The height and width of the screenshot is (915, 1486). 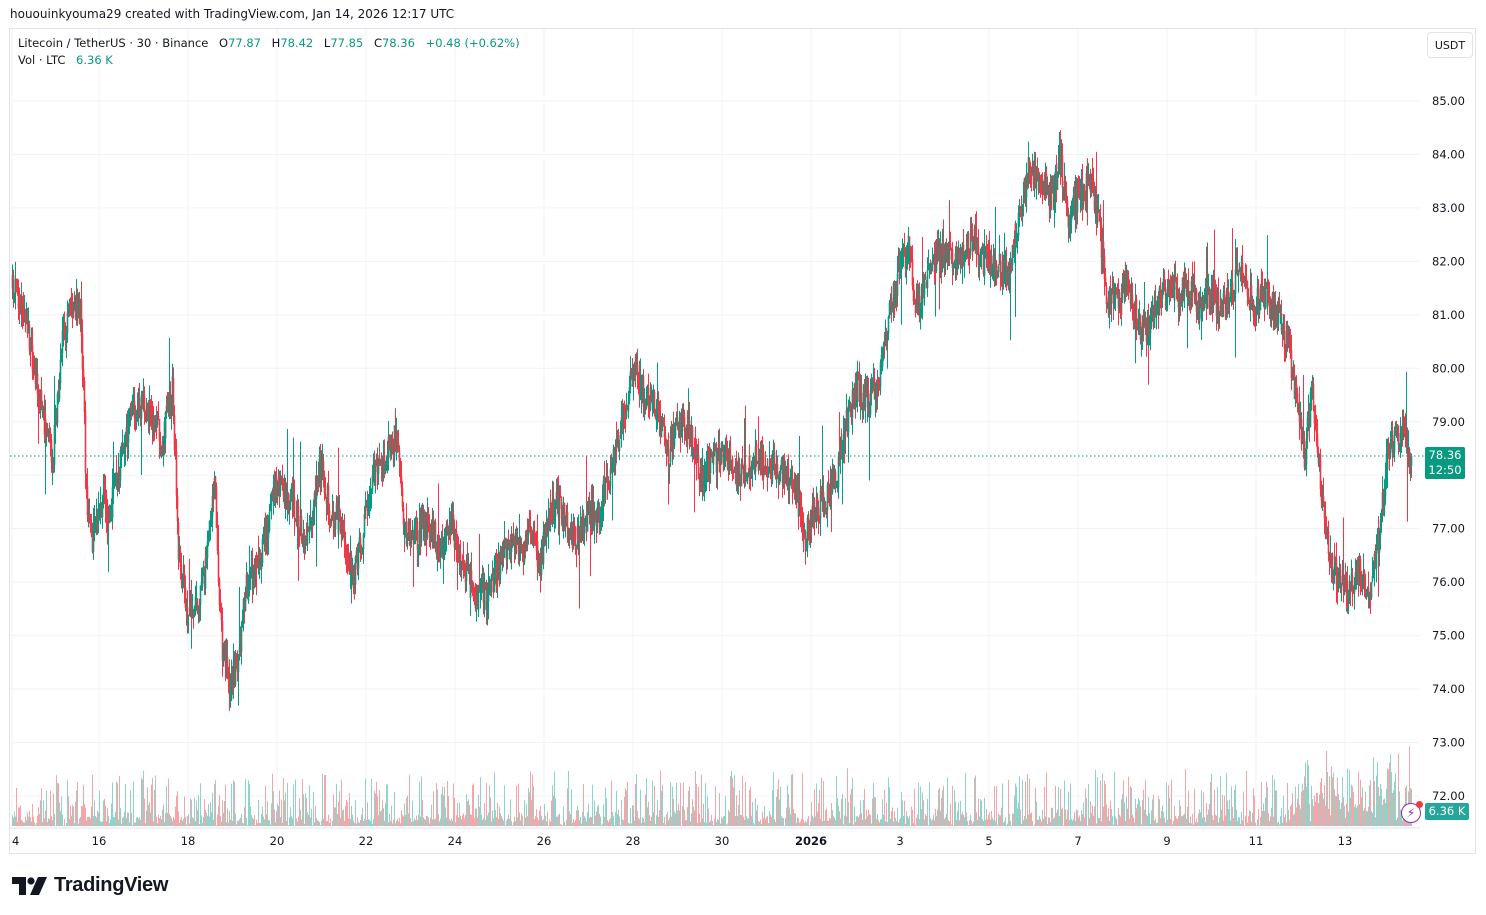 What do you see at coordinates (276, 43) in the screenshot?
I see `high-label: H` at bounding box center [276, 43].